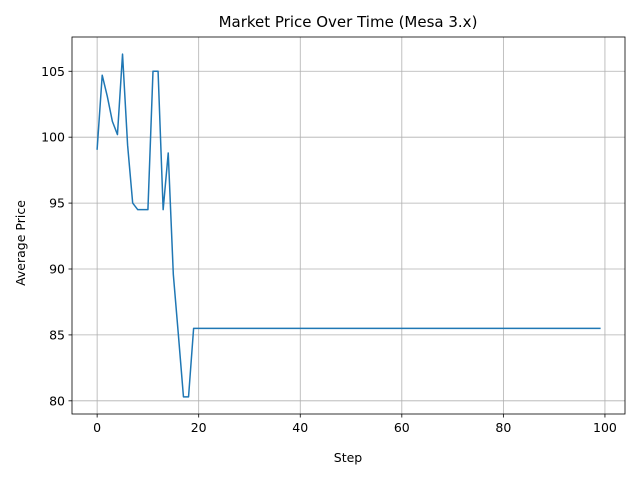 Image resolution: width=640 pixels, height=480 pixels. What do you see at coordinates (57, 334) in the screenshot?
I see `y-tick-label: 85` at bounding box center [57, 334].